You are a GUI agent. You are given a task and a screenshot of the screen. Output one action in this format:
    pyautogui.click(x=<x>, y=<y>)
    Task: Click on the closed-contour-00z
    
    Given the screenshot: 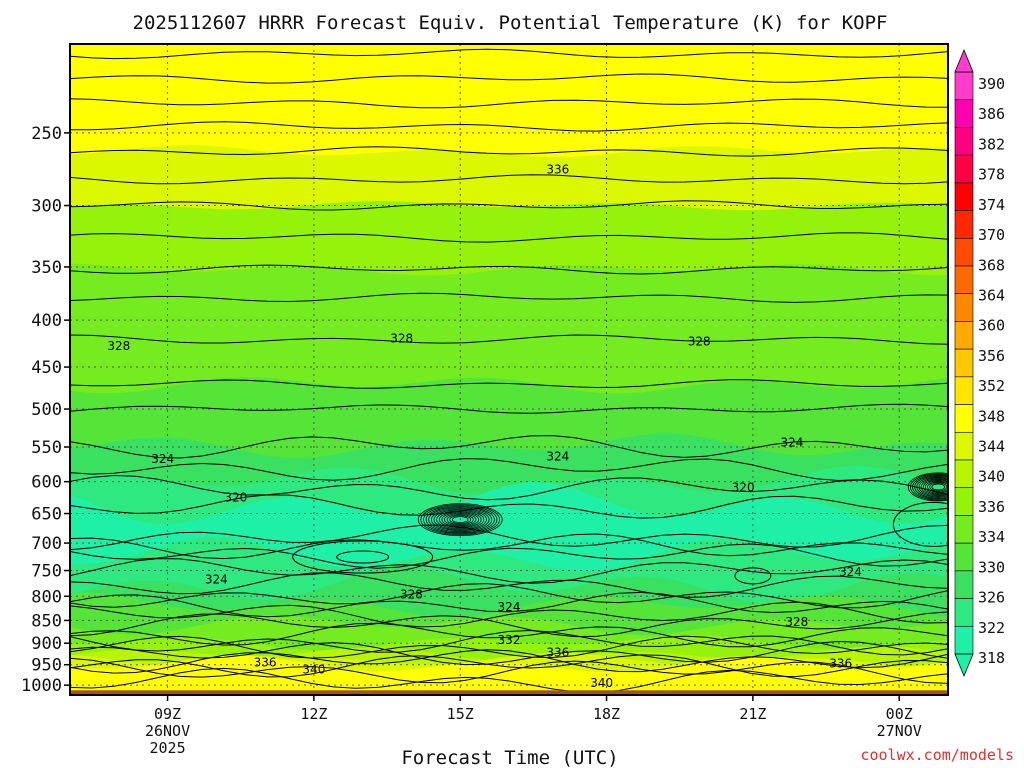 What is the action you would take?
    pyautogui.click(x=920, y=524)
    